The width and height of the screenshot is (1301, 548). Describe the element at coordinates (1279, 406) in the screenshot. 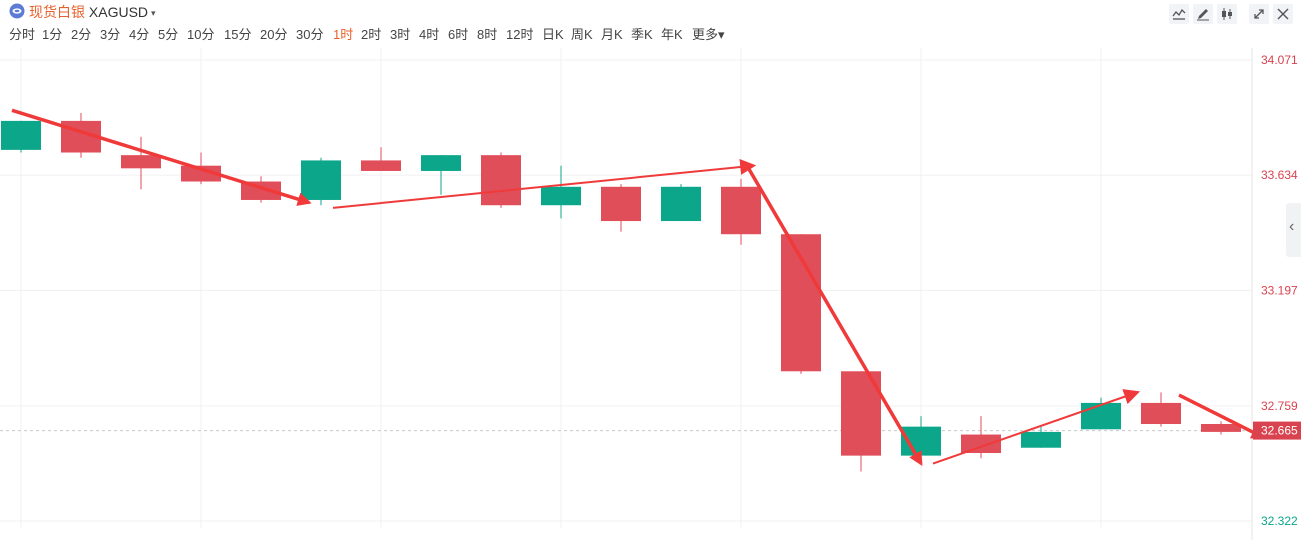

I see `y-tick-label: 32.759` at that location.